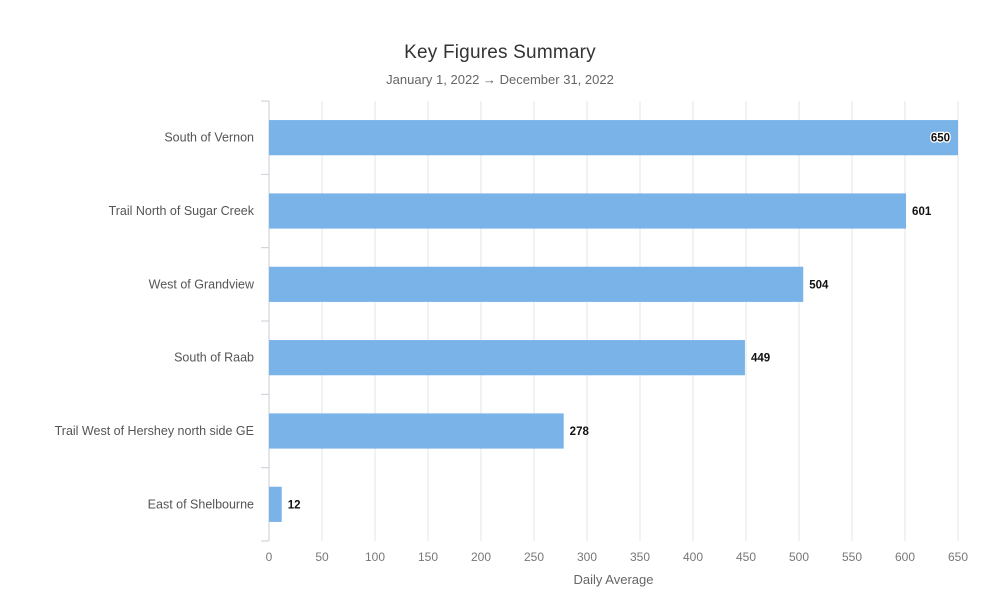 This screenshot has width=1000, height=604. What do you see at coordinates (182, 211) in the screenshot?
I see `category-label: Trail North of Sugar Creek` at bounding box center [182, 211].